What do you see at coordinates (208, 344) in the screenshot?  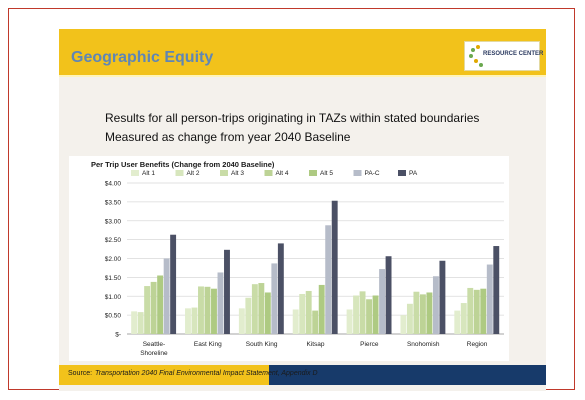 I see `x-tick-label: East King` at bounding box center [208, 344].